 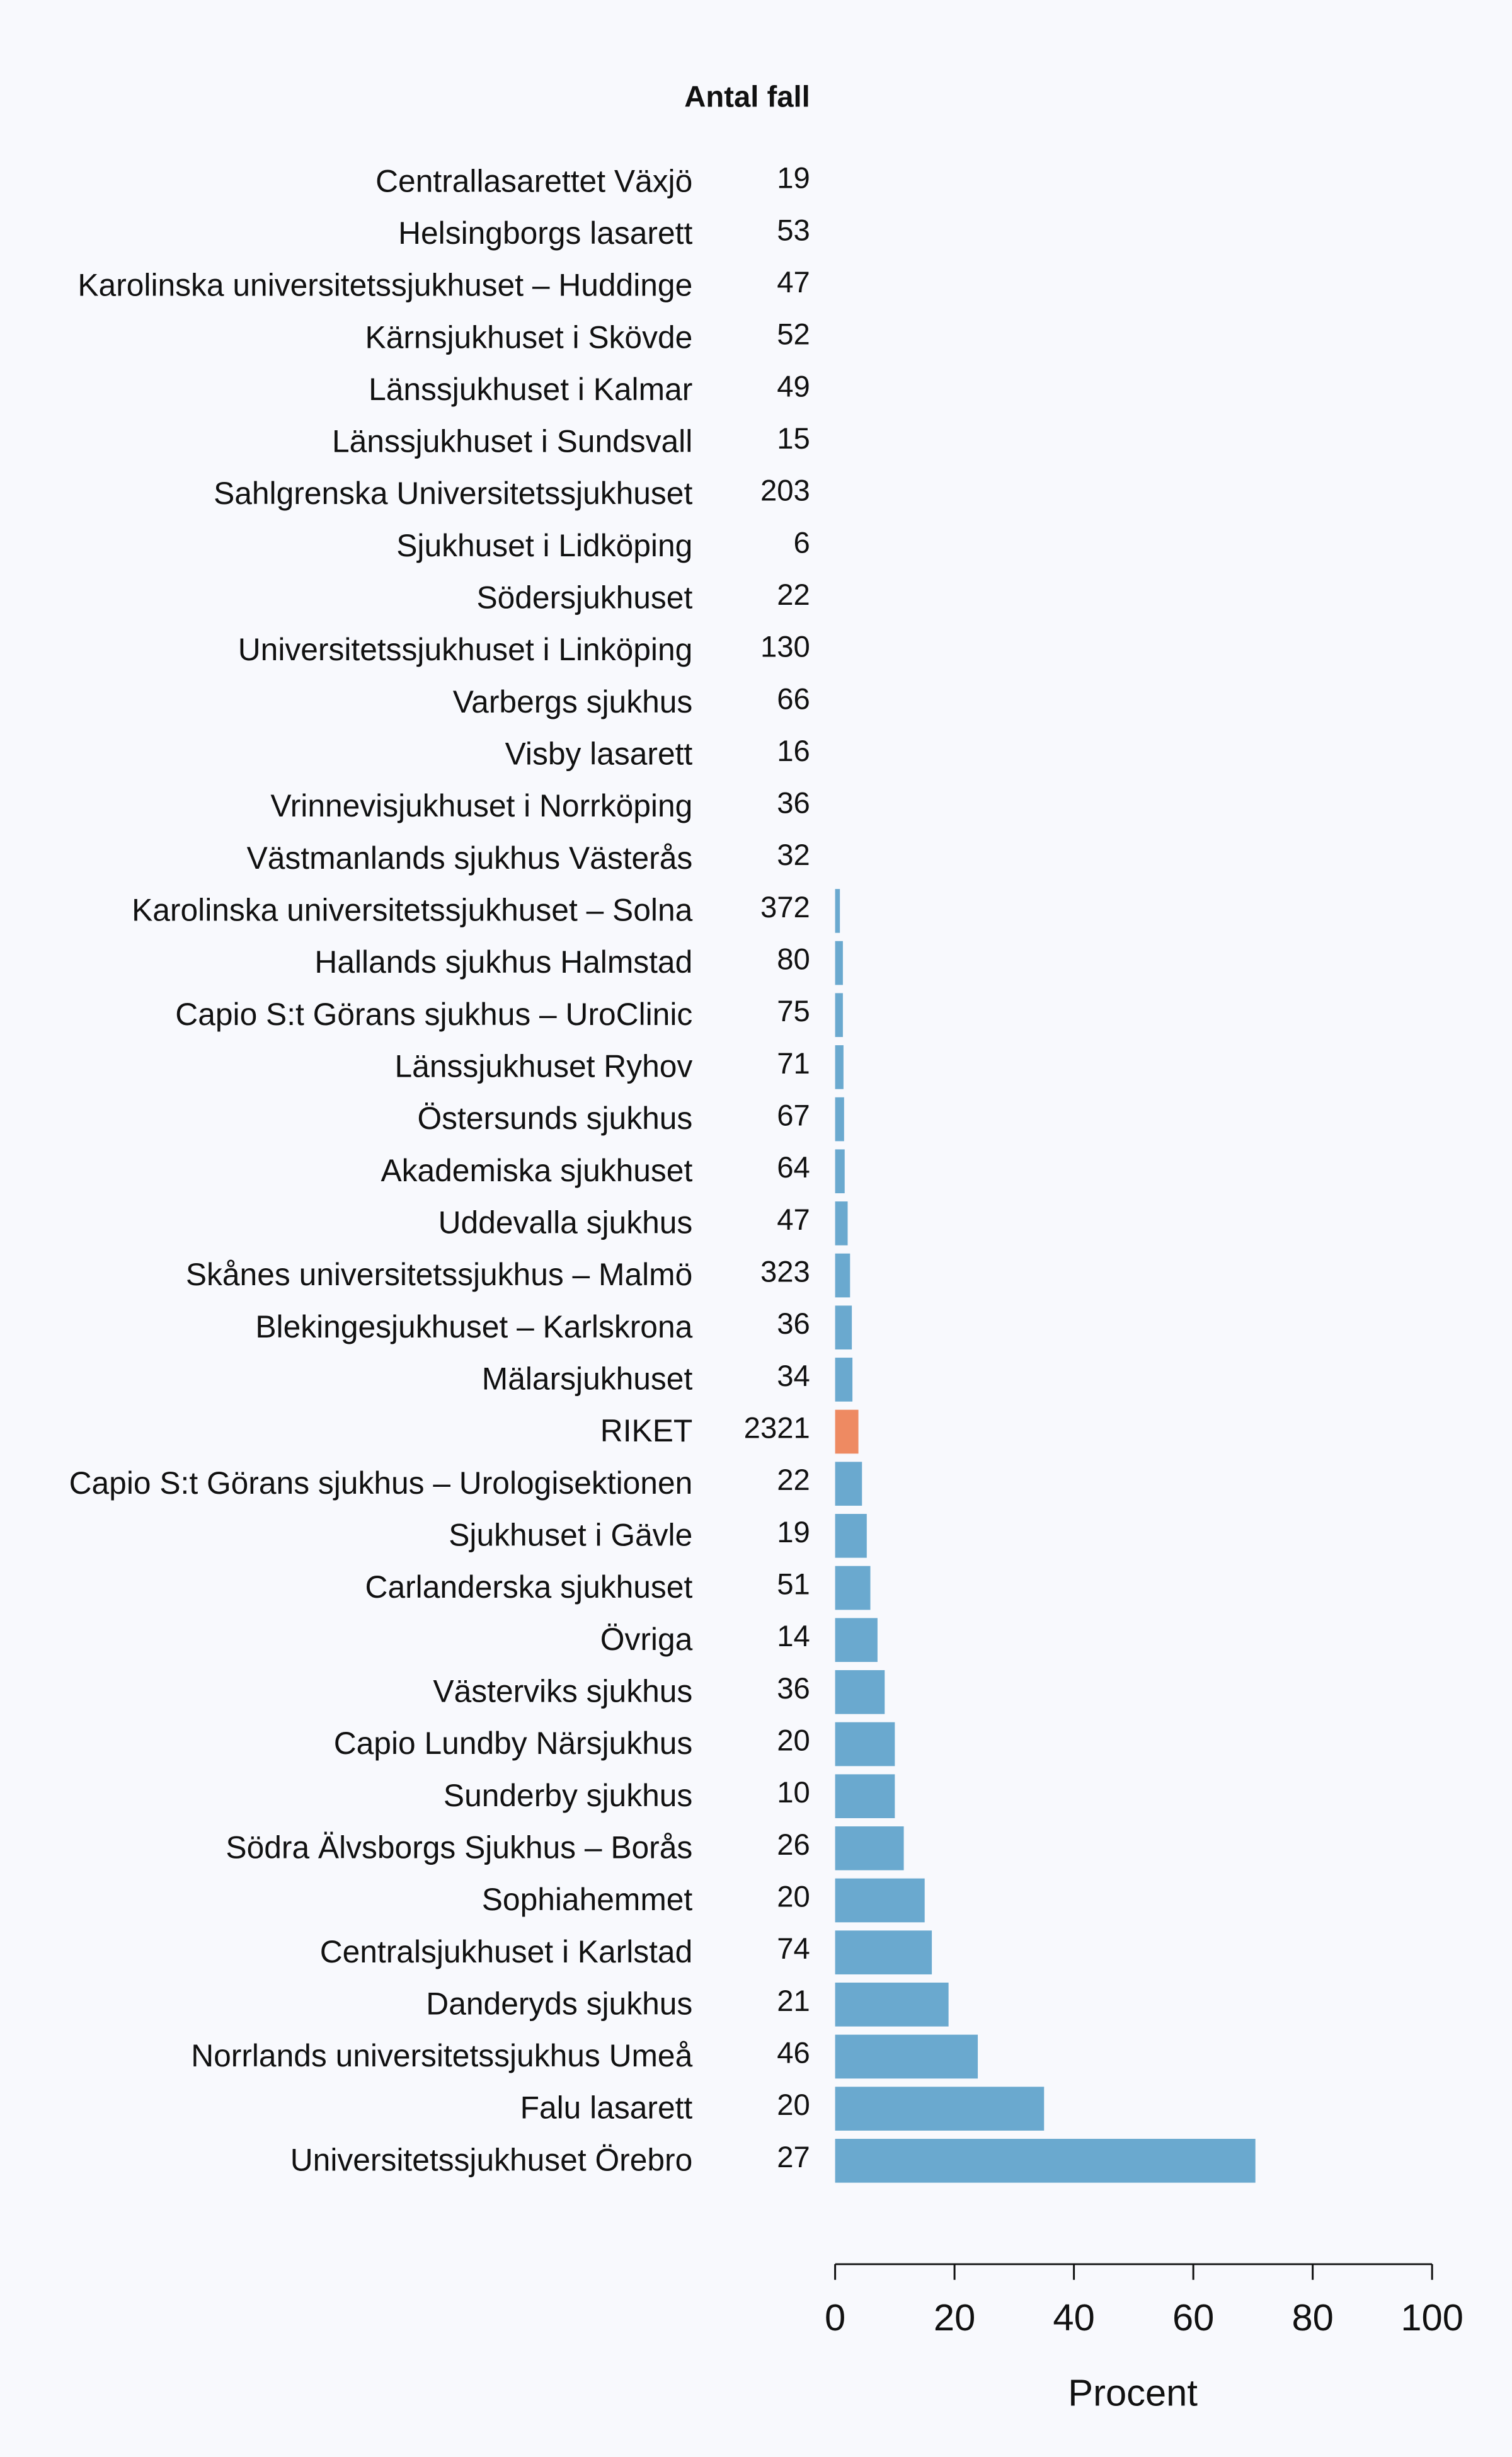 What do you see at coordinates (793, 2053) in the screenshot?
I see `count-label: 46` at bounding box center [793, 2053].